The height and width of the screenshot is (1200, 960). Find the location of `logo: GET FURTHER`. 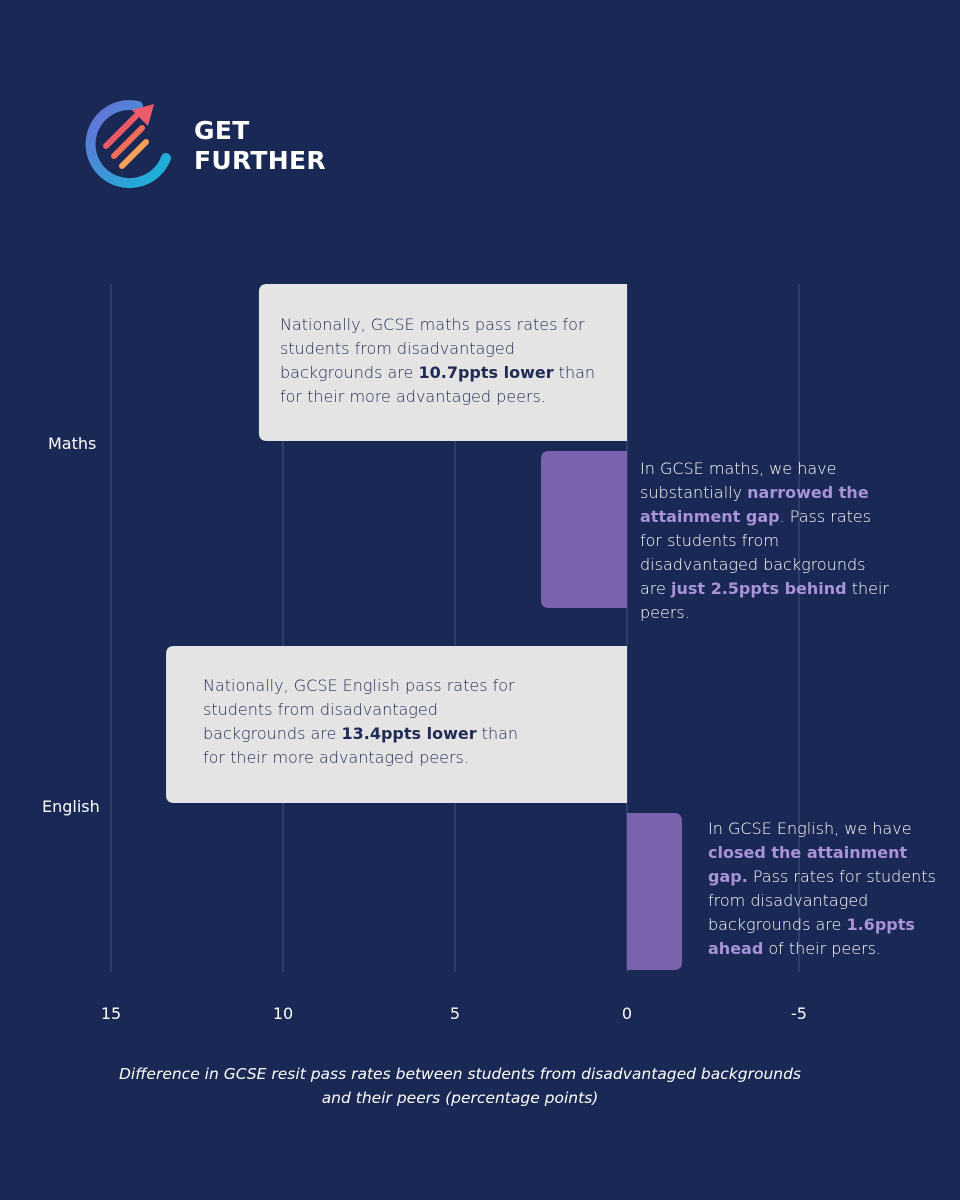

logo: GET FURTHER is located at coordinates (215, 147).